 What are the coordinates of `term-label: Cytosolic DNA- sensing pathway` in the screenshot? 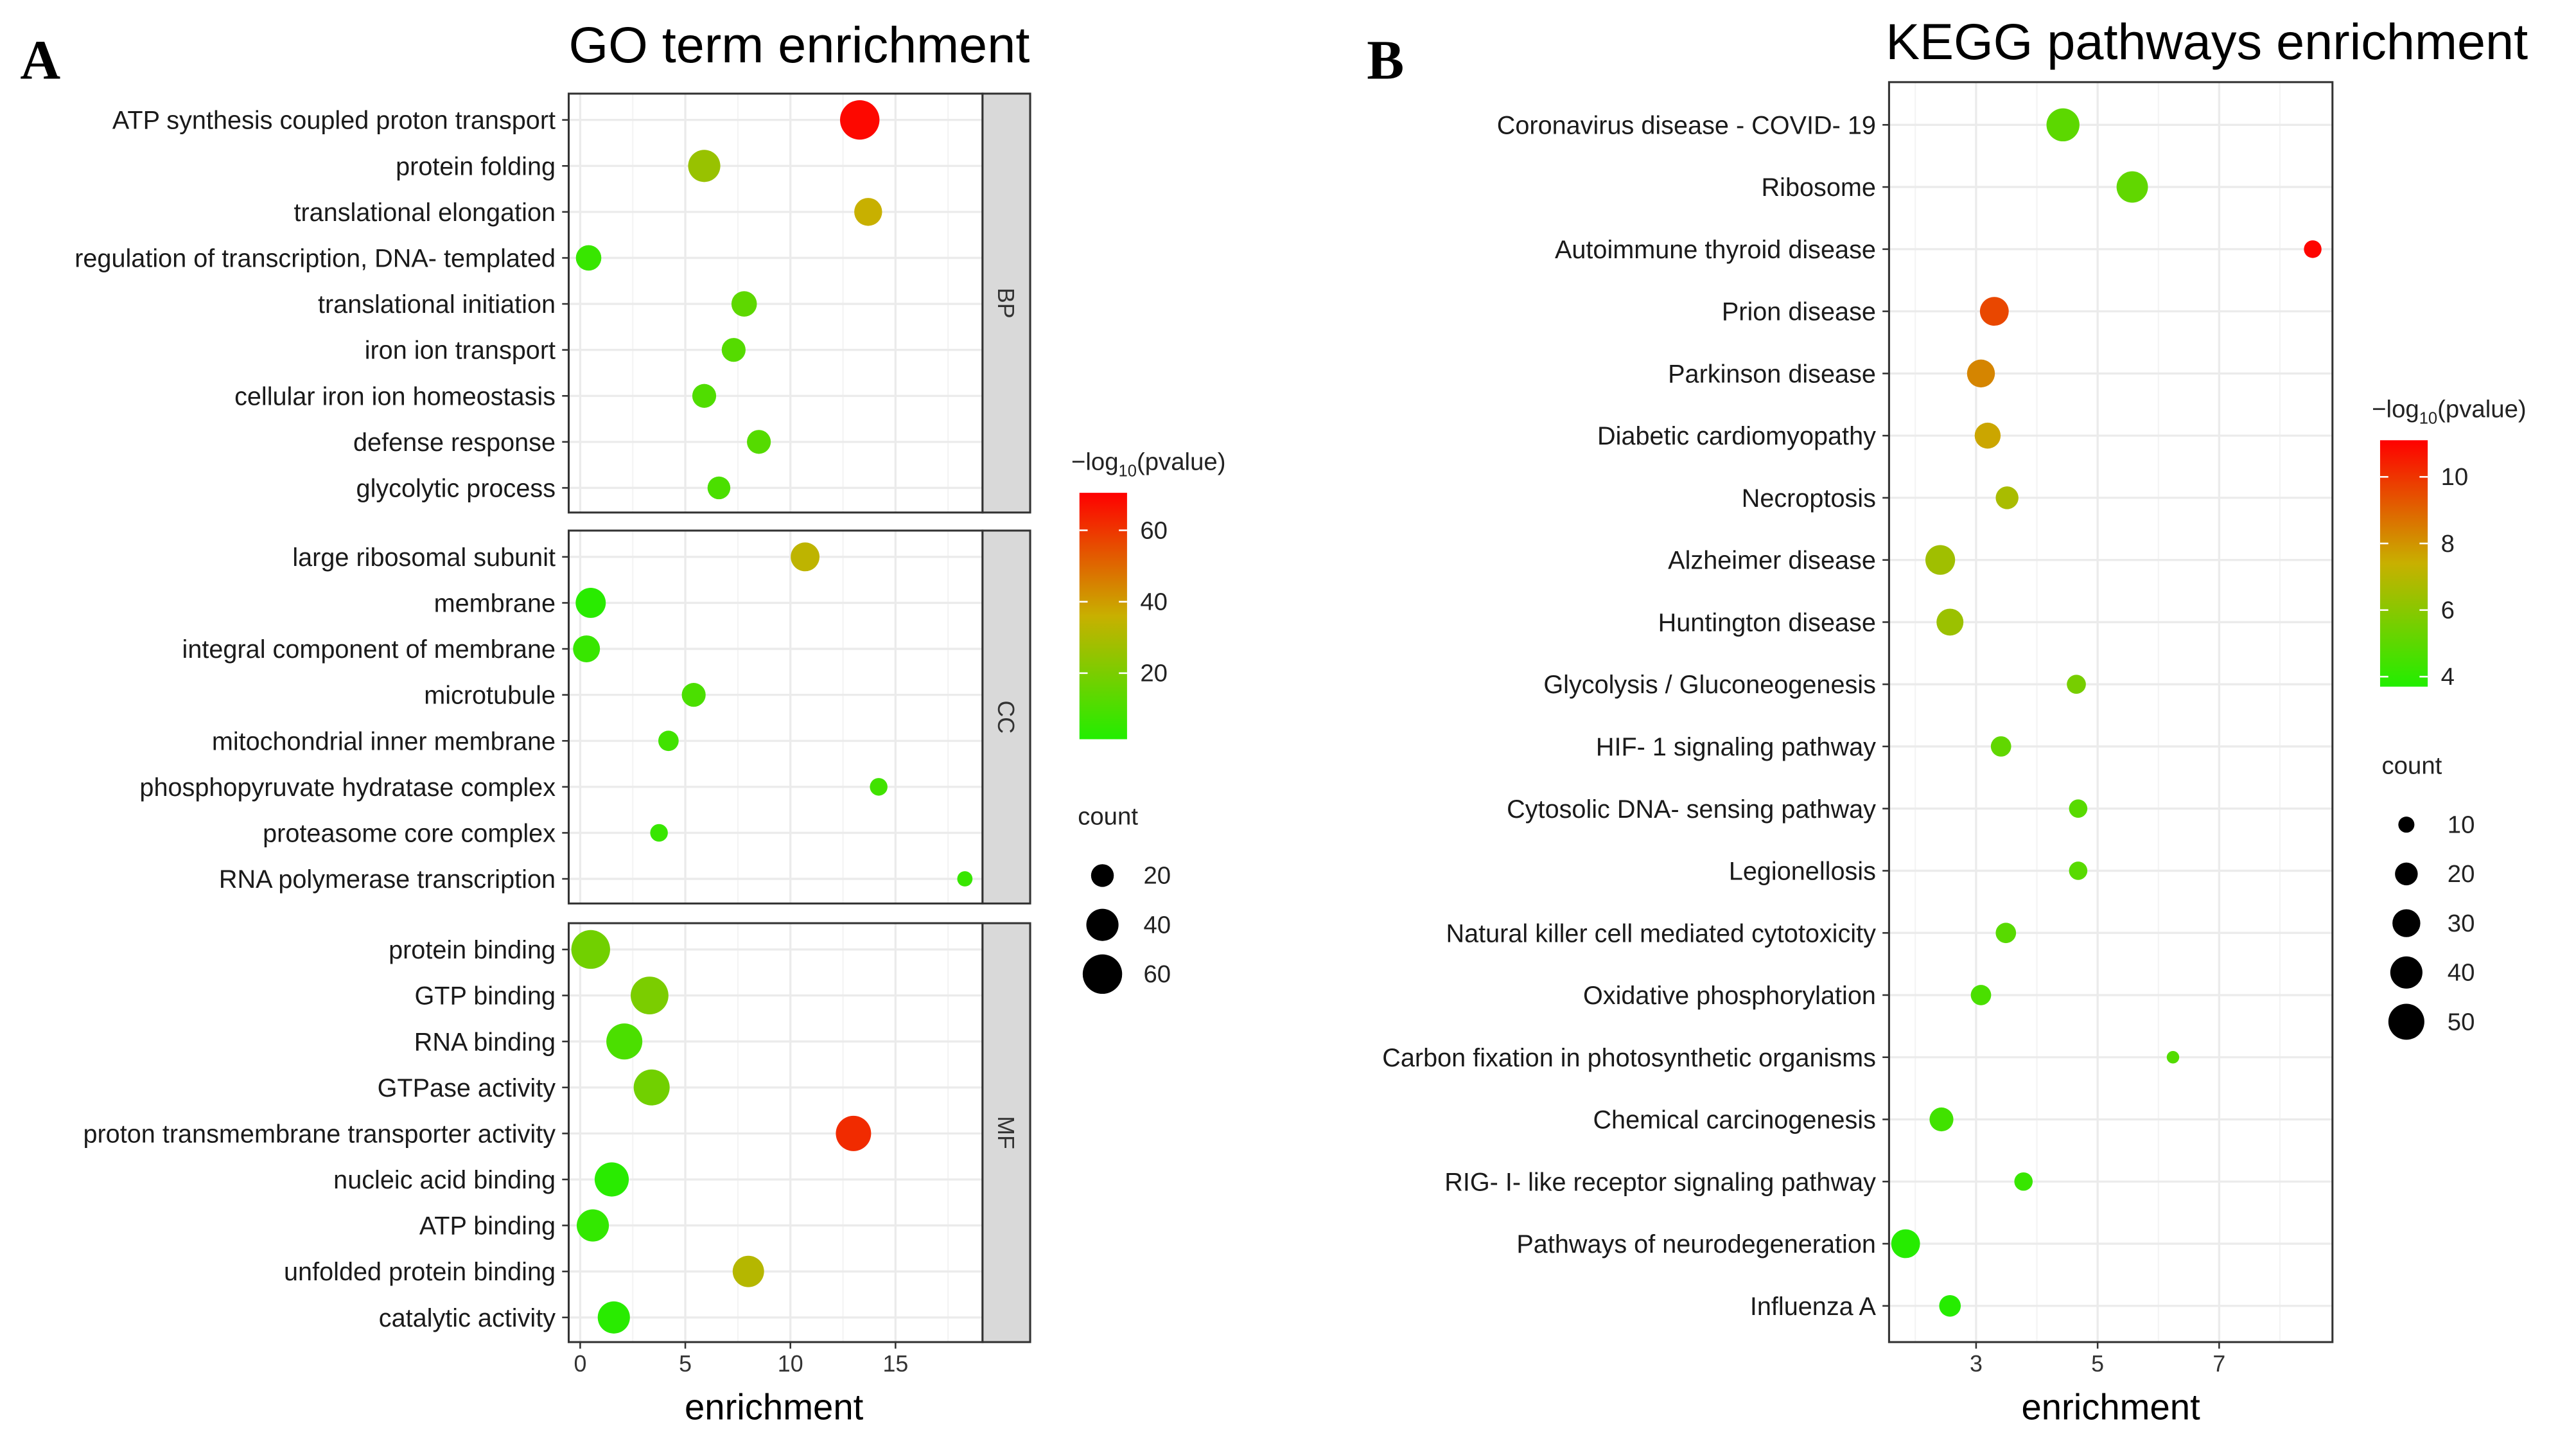 It's located at (1691, 809).